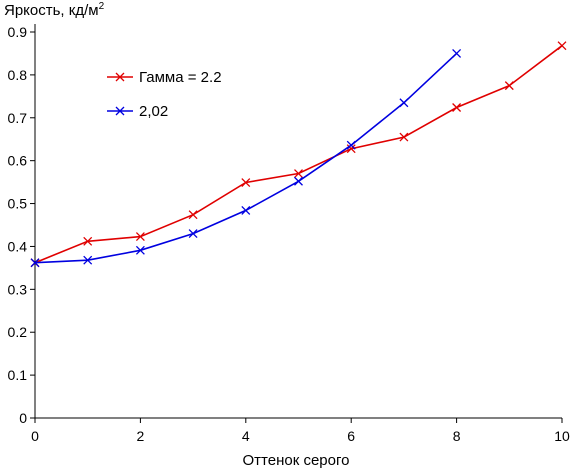 The height and width of the screenshot is (468, 570). I want to click on y-tick-label: 0.9, so click(18, 32).